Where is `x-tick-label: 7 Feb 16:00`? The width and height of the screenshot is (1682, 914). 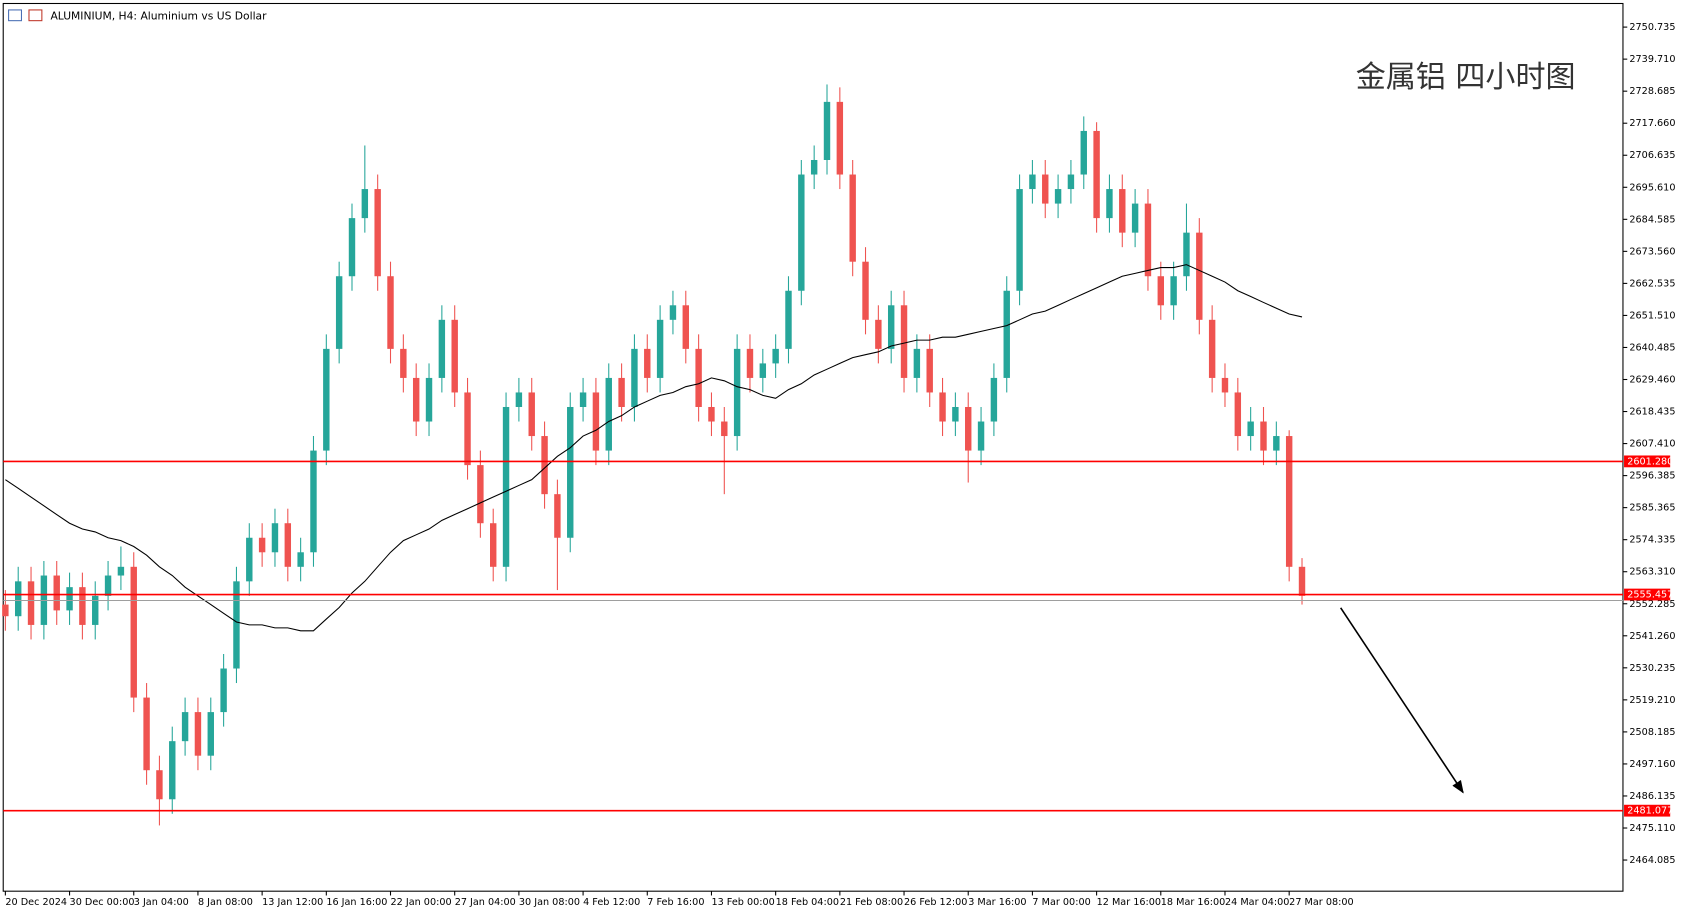
x-tick-label: 7 Feb 16:00 is located at coordinates (675, 902).